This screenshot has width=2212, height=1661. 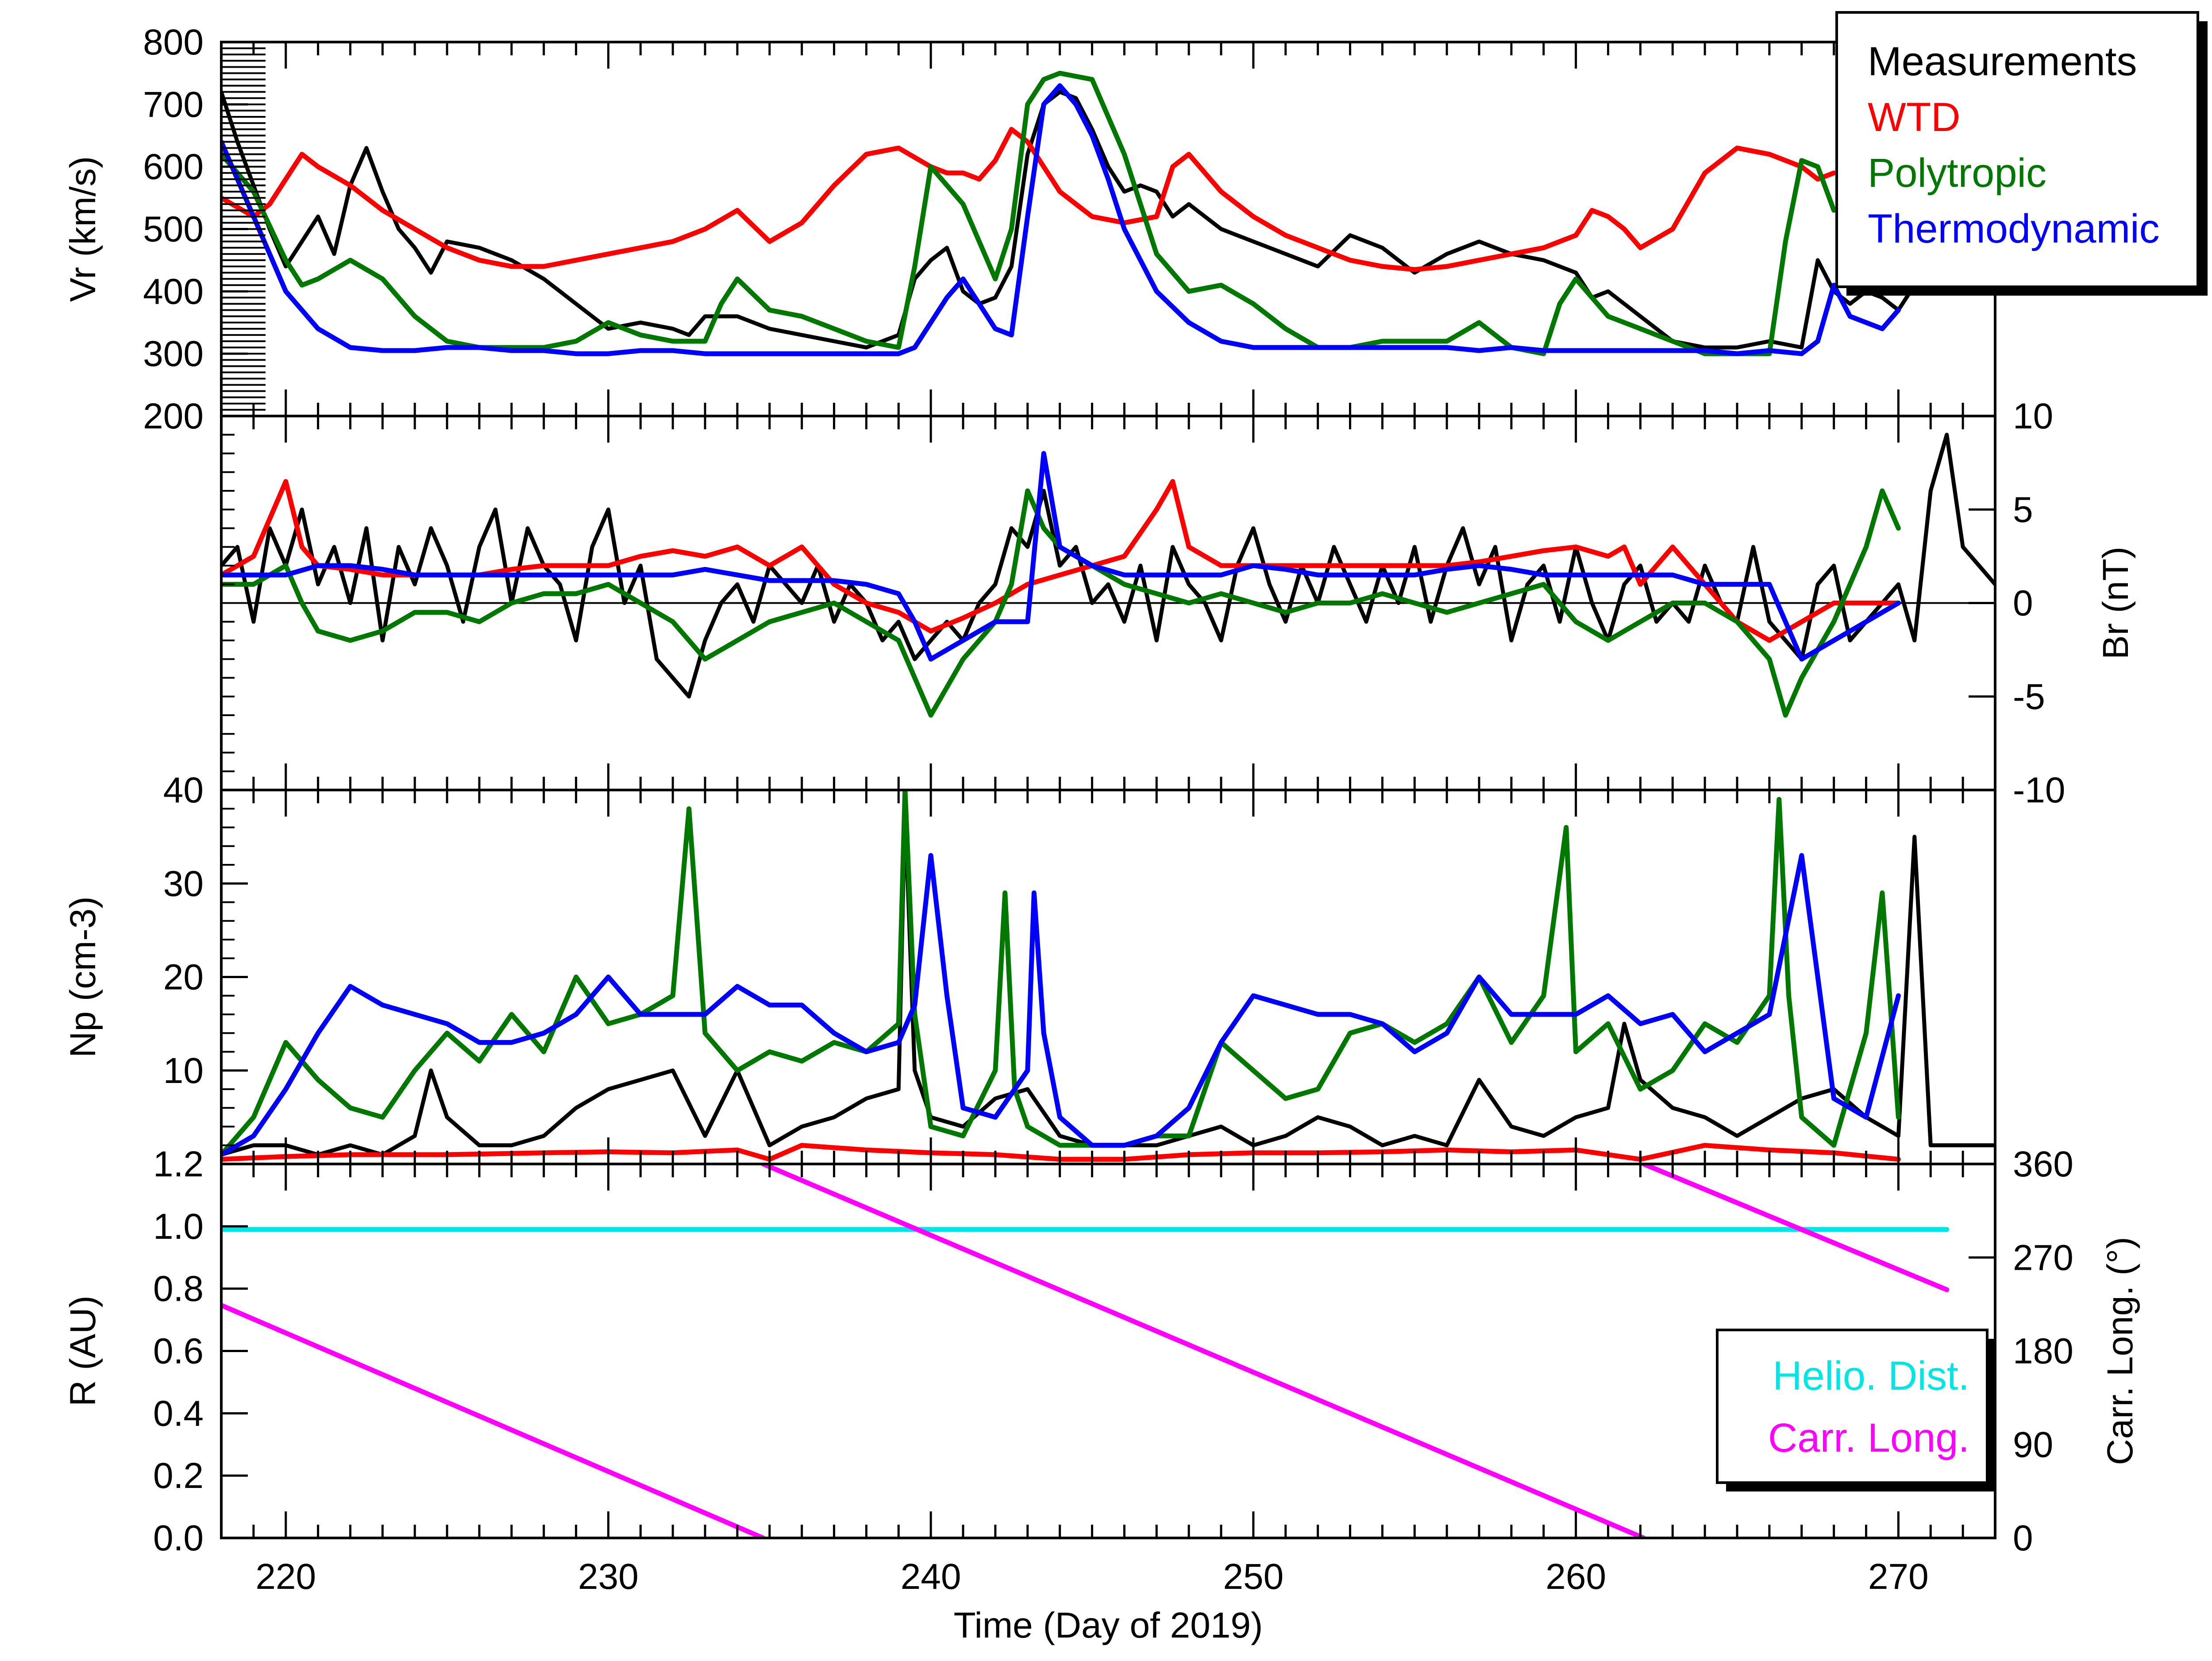 I want to click on series-orbit-1-seg1-line, so click(x=1203, y=1351).